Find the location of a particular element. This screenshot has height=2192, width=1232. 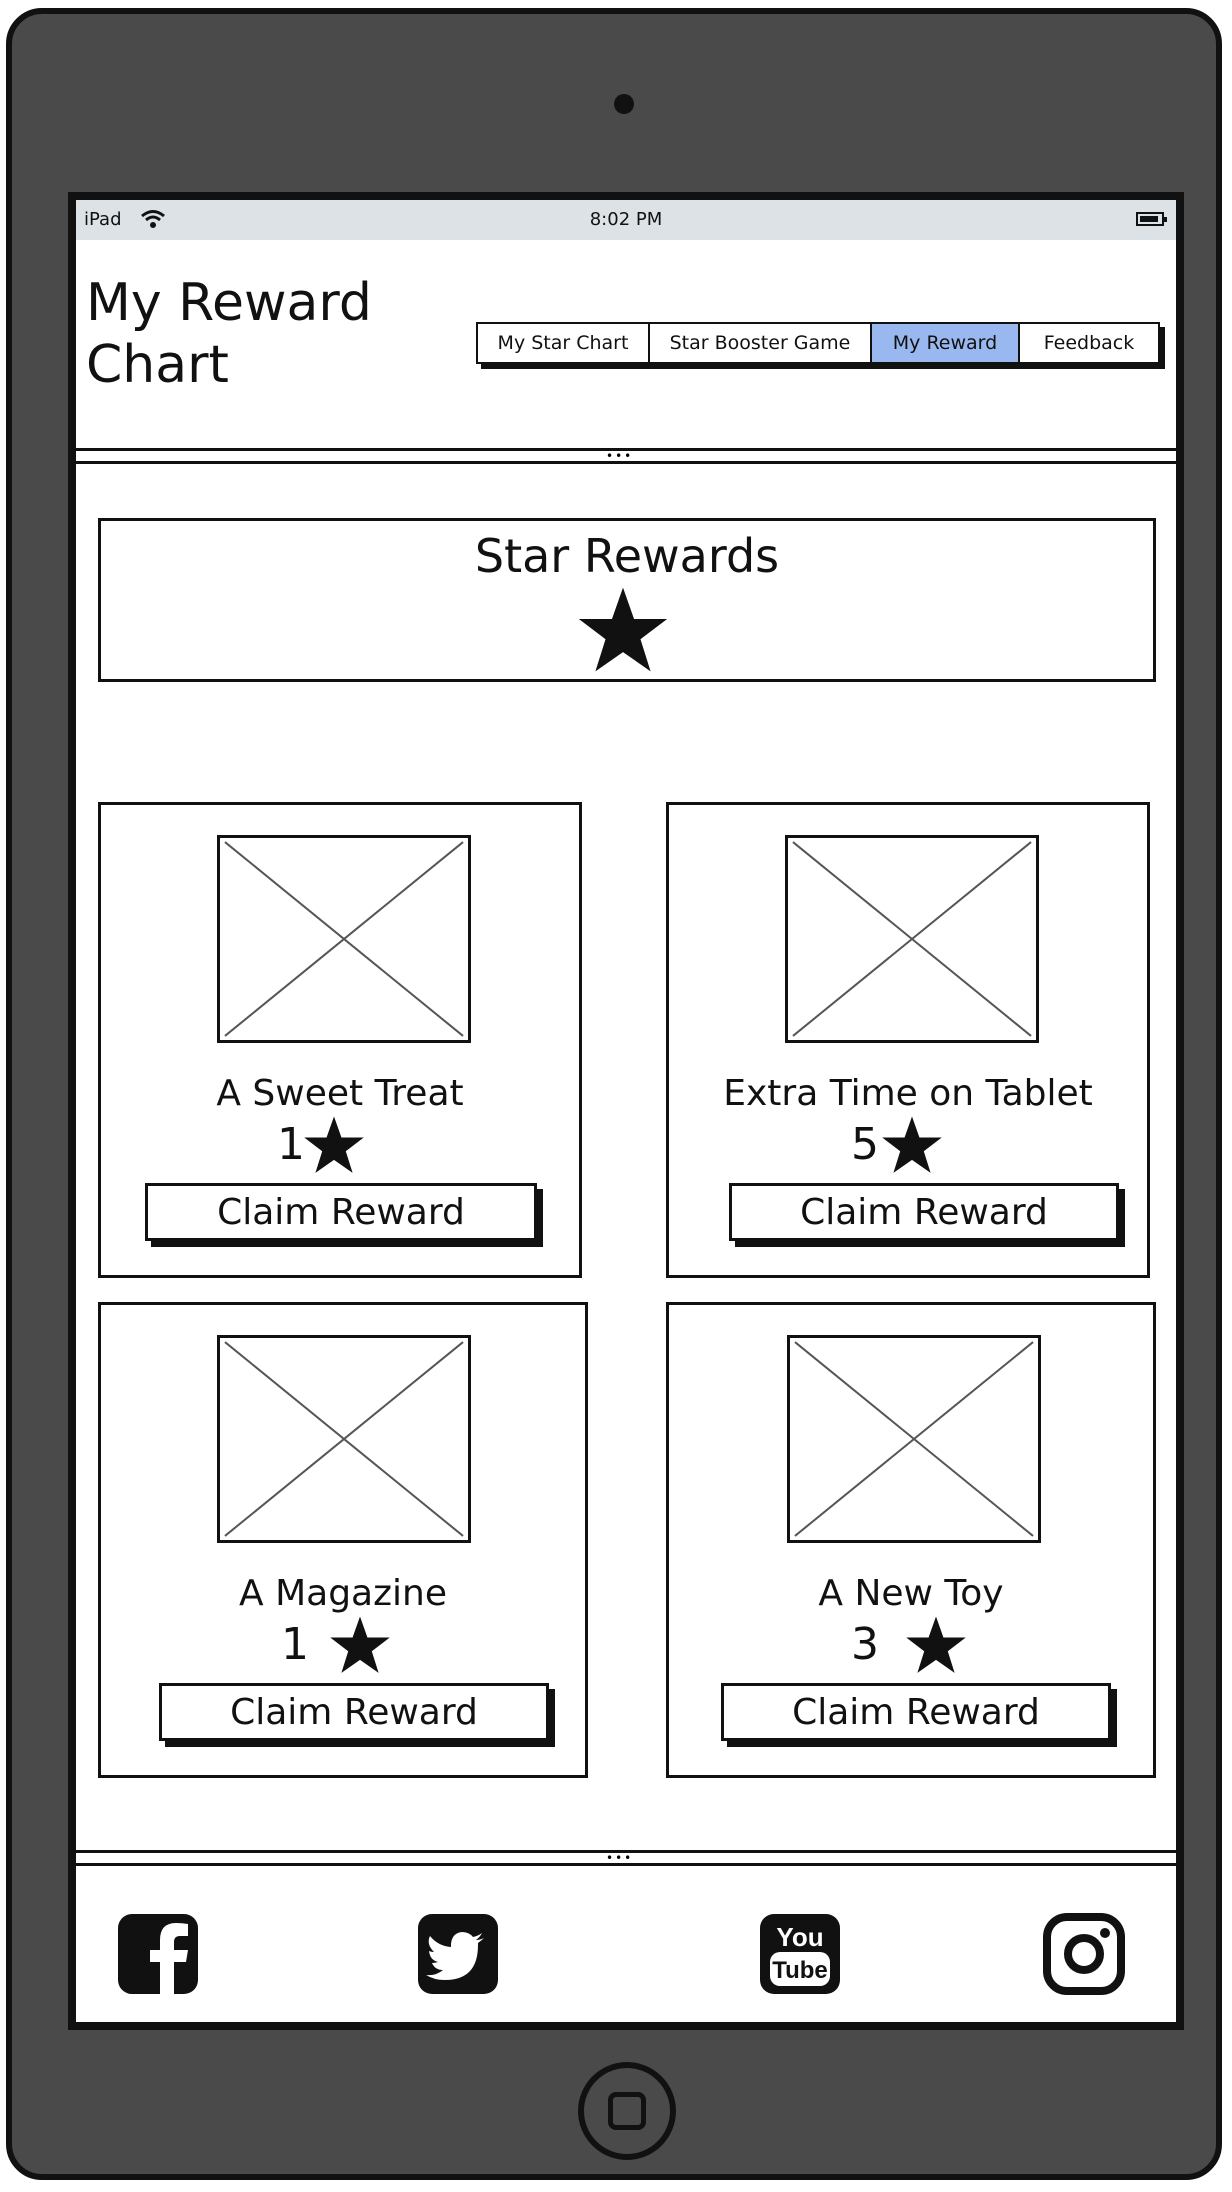

reward-card: A New Toy 3 Claim Reward is located at coordinates (911, 1540).